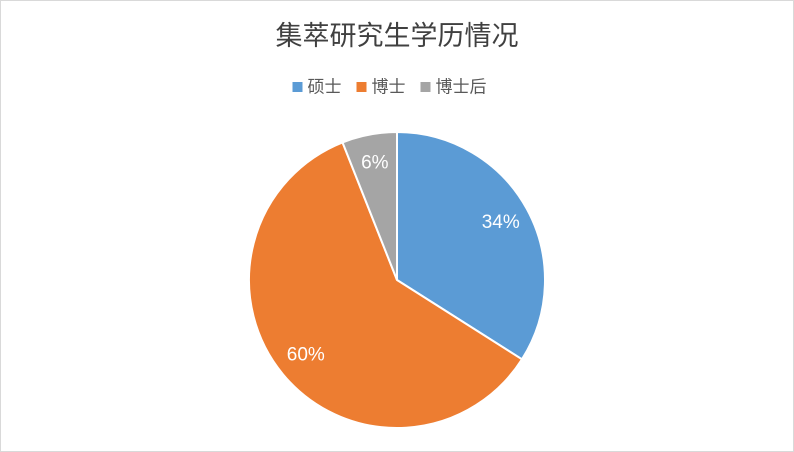 Image resolution: width=794 pixels, height=452 pixels. Describe the element at coordinates (397, 36) in the screenshot. I see `chart-title: 集萃研究生学历情况` at that location.